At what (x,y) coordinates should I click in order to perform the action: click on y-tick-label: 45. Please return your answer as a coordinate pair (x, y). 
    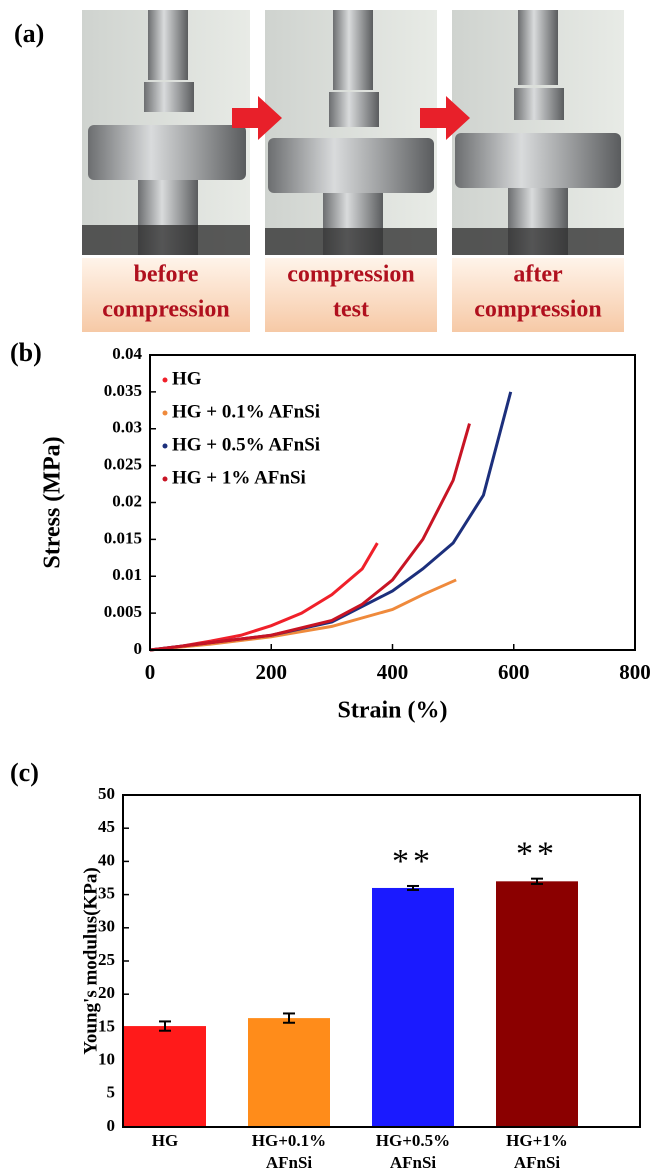
    Looking at the image, I should click on (106, 826).